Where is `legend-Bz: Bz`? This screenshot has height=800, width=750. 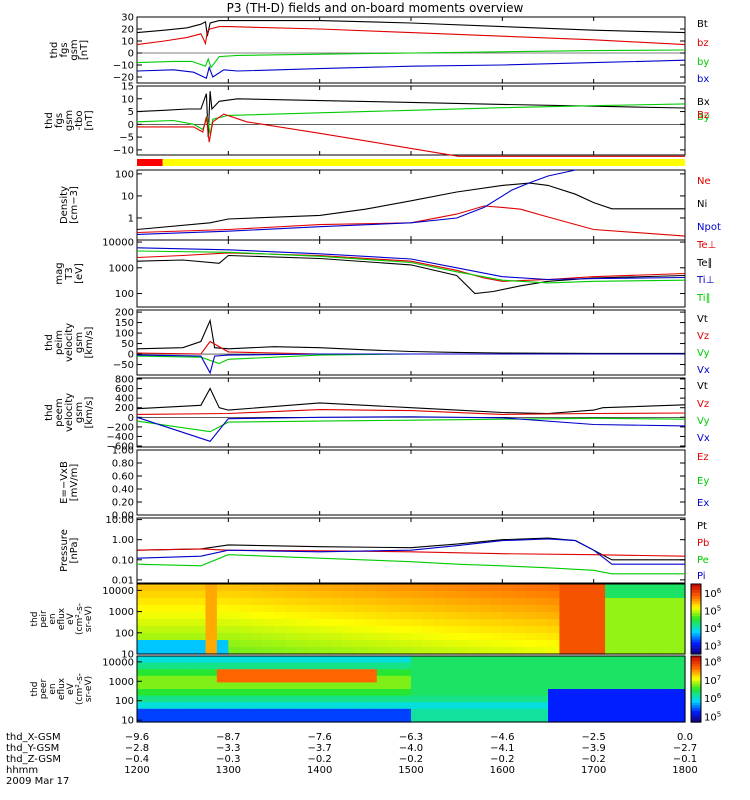
legend-Bz: Bz is located at coordinates (703, 115).